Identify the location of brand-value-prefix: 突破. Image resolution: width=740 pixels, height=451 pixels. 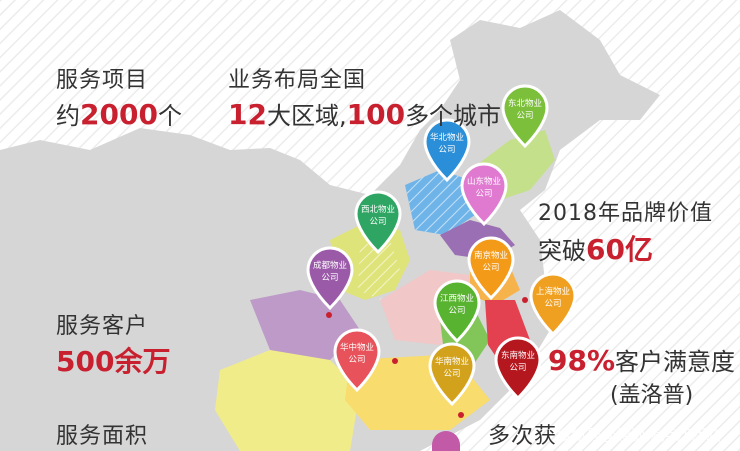
(562, 251).